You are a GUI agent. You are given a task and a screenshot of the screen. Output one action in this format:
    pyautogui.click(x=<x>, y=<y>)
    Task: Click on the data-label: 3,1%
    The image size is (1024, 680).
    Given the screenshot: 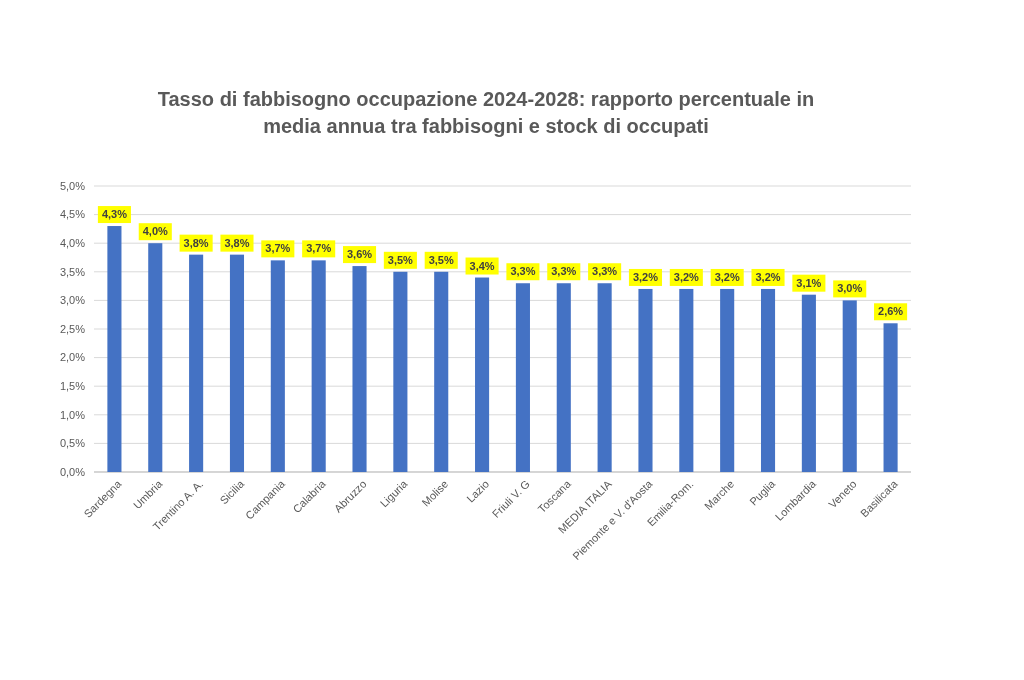 What is the action you would take?
    pyautogui.click(x=809, y=282)
    